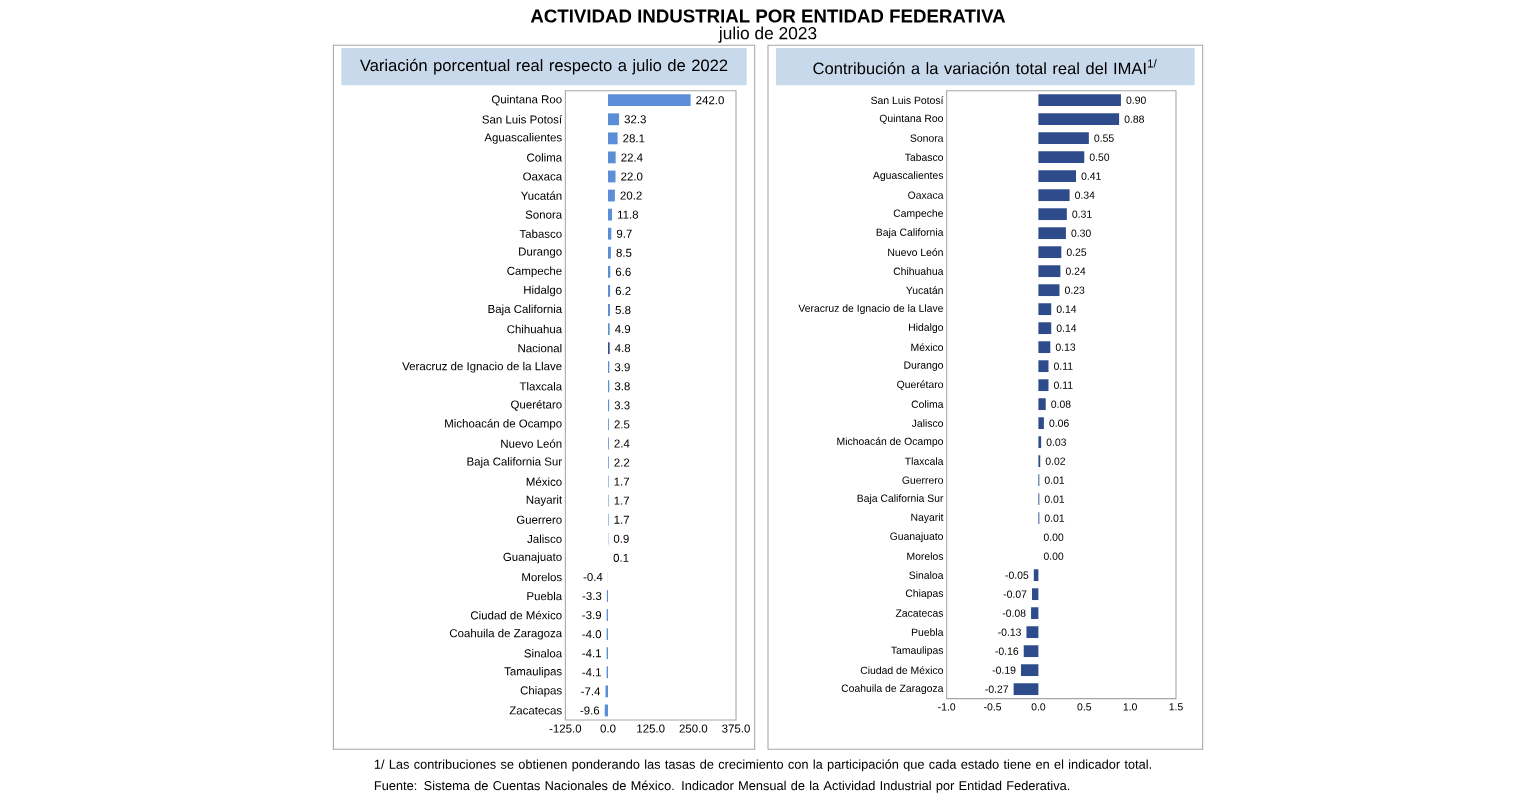 Image resolution: width=1536 pixels, height=800 pixels. What do you see at coordinates (543, 66) in the screenshot?
I see `chart-title: Variación porcentual real respecto a julio de 2022` at bounding box center [543, 66].